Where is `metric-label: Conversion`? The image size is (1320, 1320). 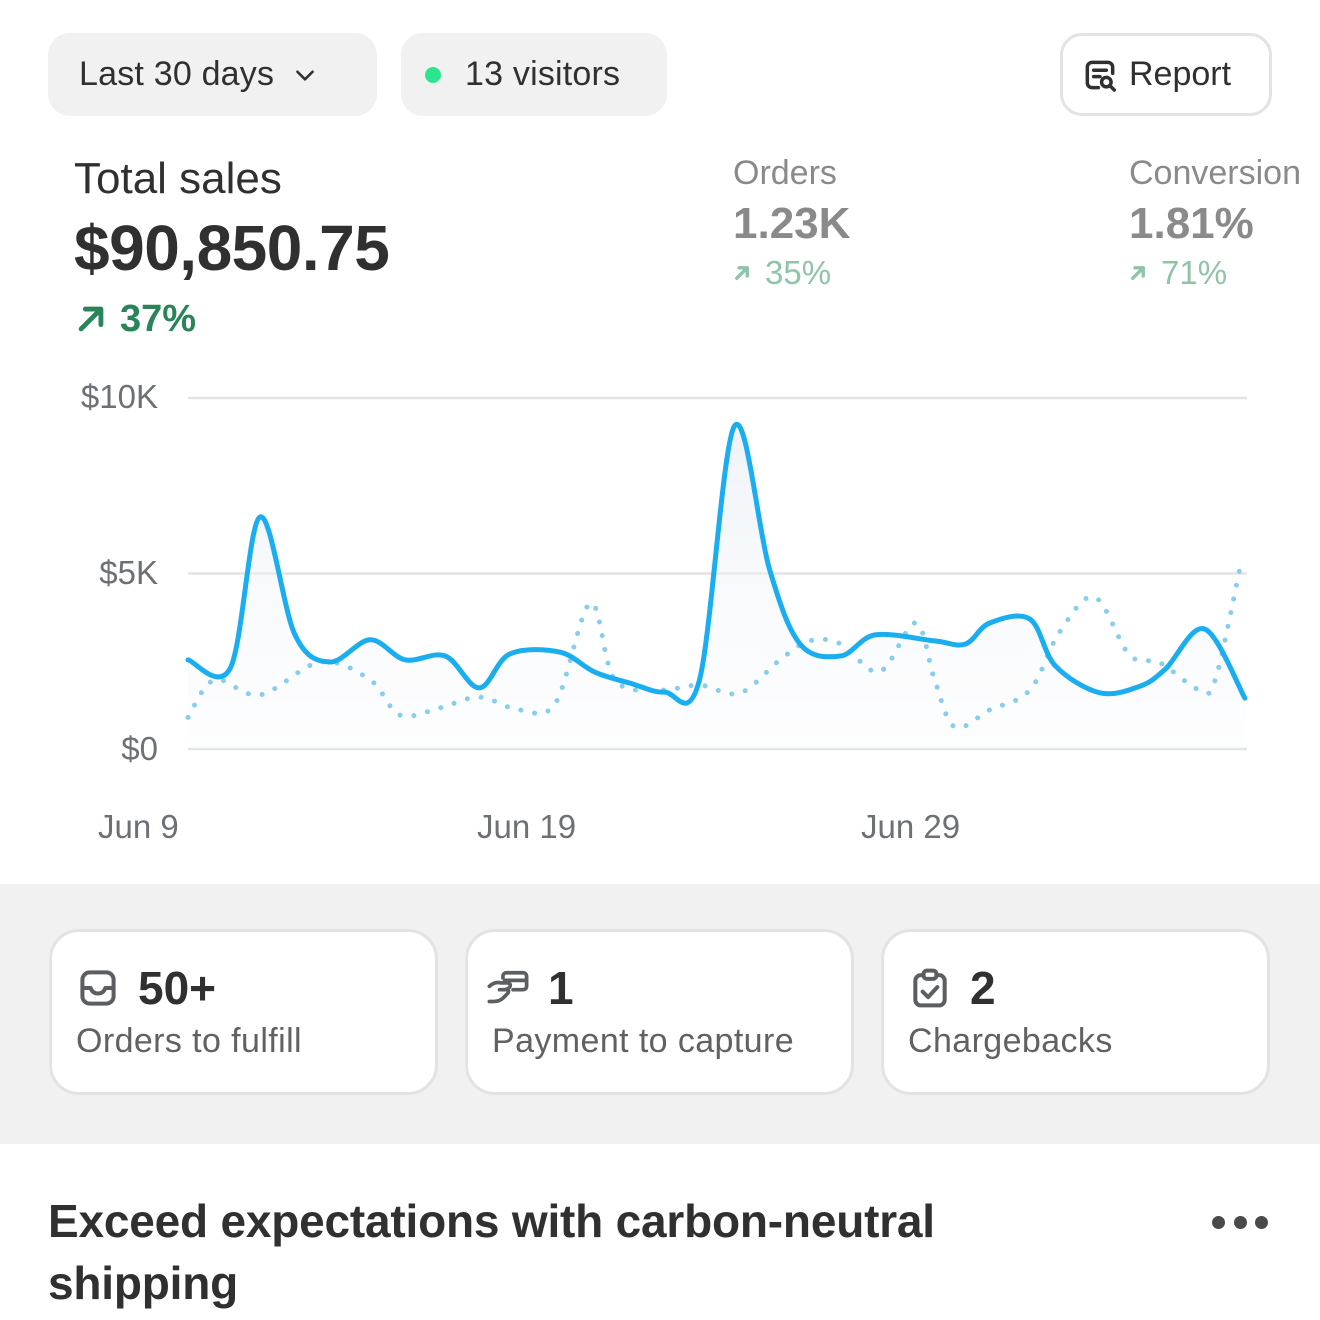 metric-label: Conversion is located at coordinates (1215, 173).